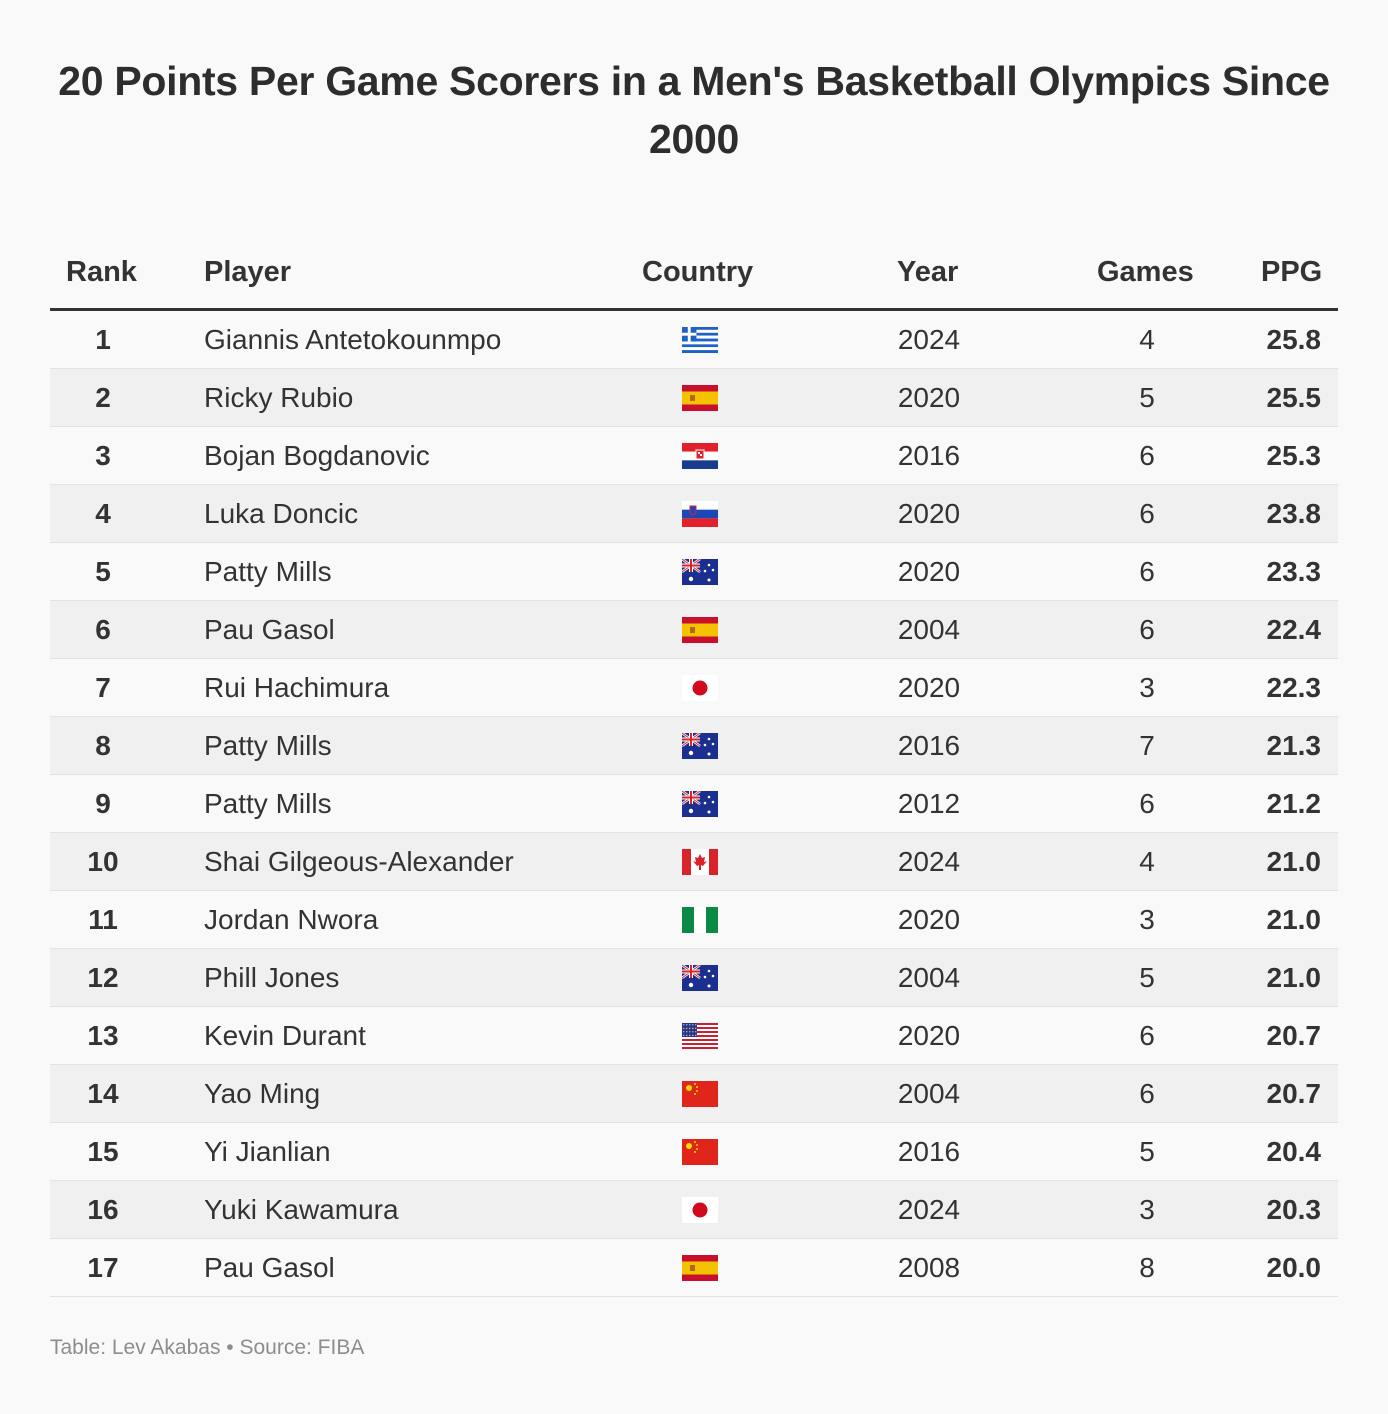  Describe the element at coordinates (700, 339) in the screenshot. I see `greece-flag-icon` at that location.